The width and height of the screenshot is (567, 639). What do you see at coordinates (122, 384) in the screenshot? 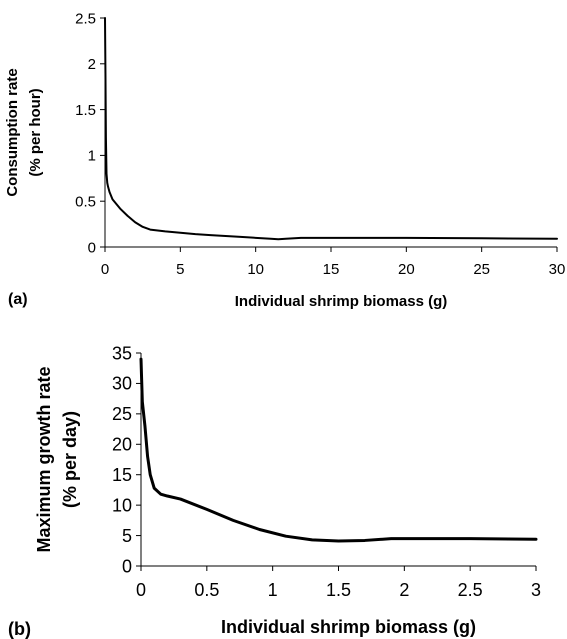
I see `y-tick-label: 30` at bounding box center [122, 384].